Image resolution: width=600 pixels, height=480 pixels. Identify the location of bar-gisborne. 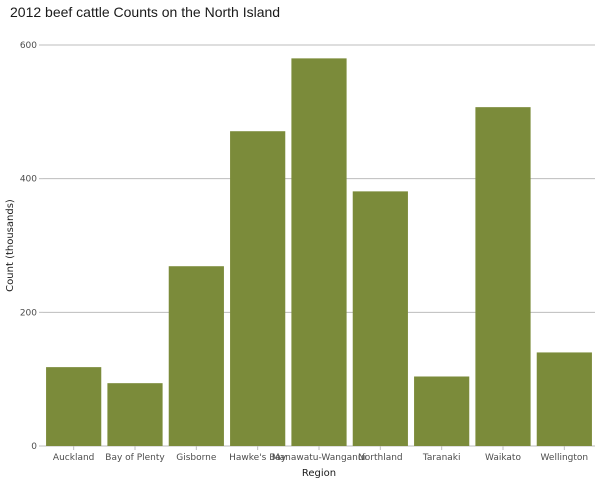
(196, 356).